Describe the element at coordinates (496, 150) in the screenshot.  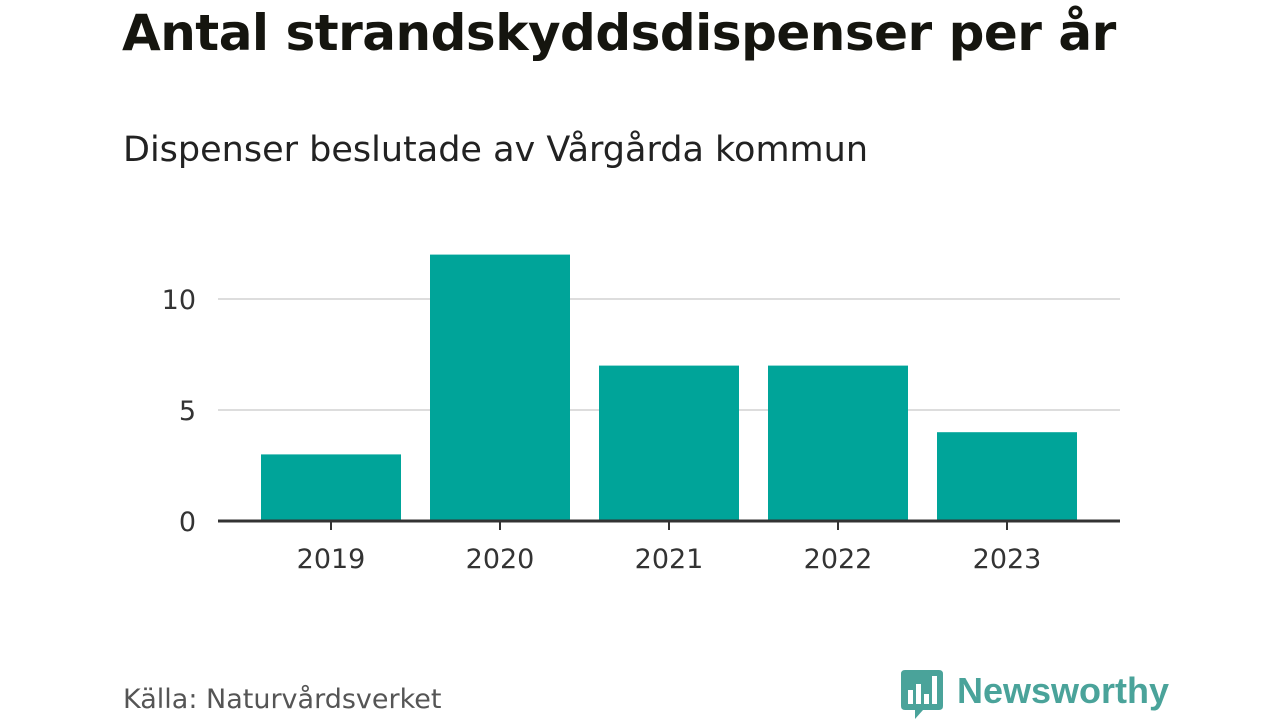
I see `chart-subtitle: Dispenser beslutade av Vårgårda kommun` at that location.